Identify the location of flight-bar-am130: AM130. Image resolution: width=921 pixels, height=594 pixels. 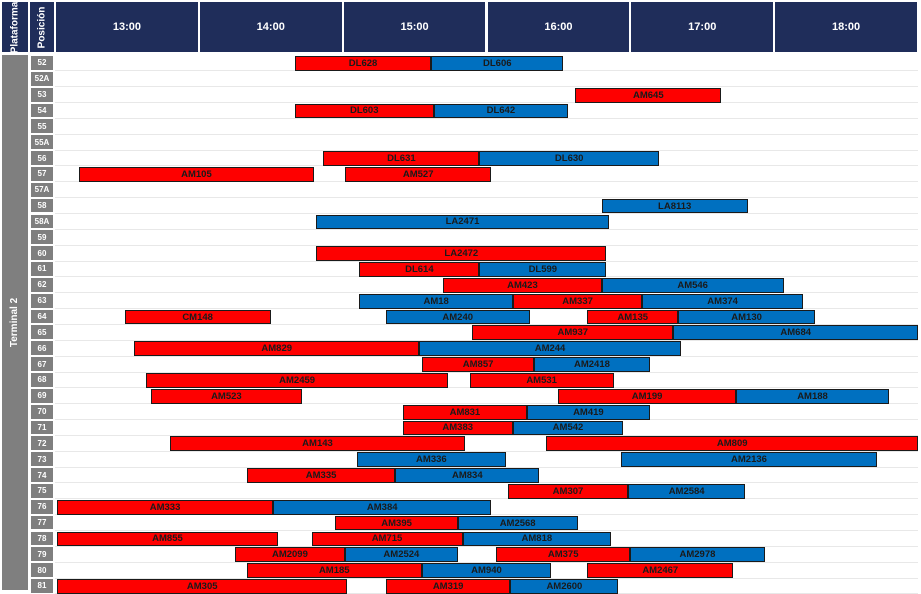
(746, 317).